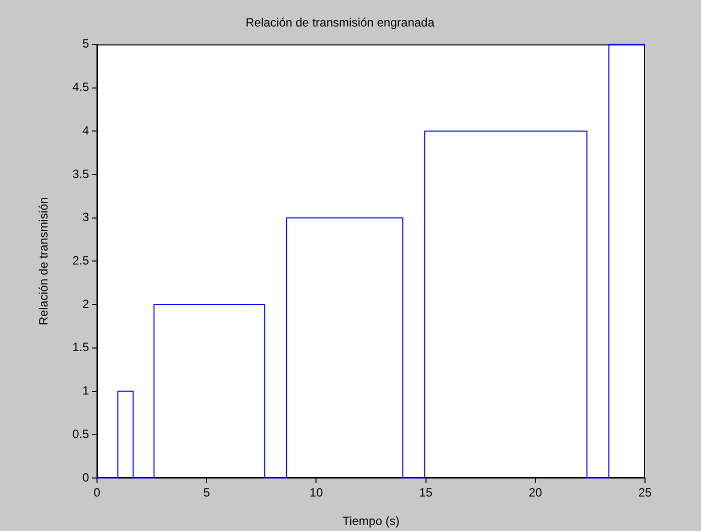 The height and width of the screenshot is (531, 701). I want to click on x-tick-label: 25, so click(645, 493).